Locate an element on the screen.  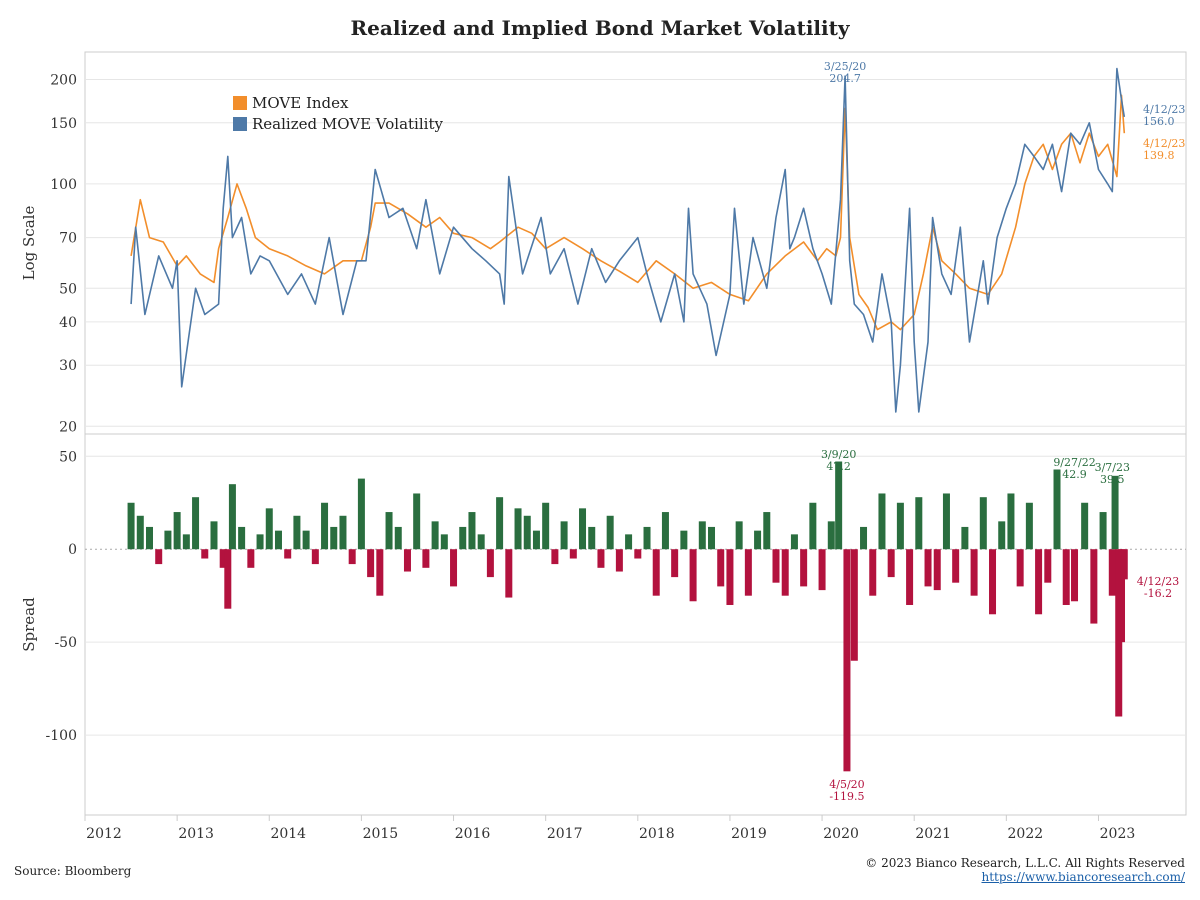
x-tick-label: 2019 is located at coordinates (749, 834).